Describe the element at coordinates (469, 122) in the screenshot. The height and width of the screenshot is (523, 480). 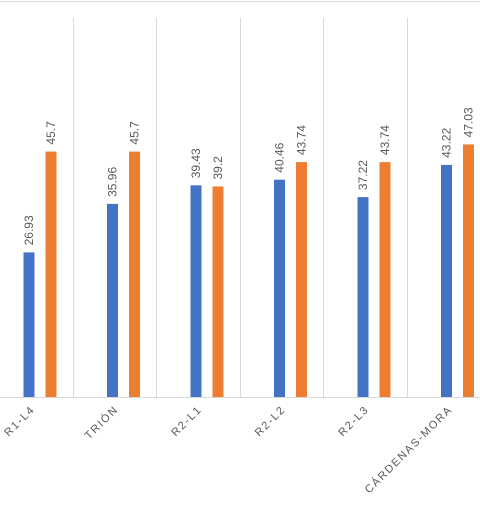
I see `value-label: 47.03` at that location.